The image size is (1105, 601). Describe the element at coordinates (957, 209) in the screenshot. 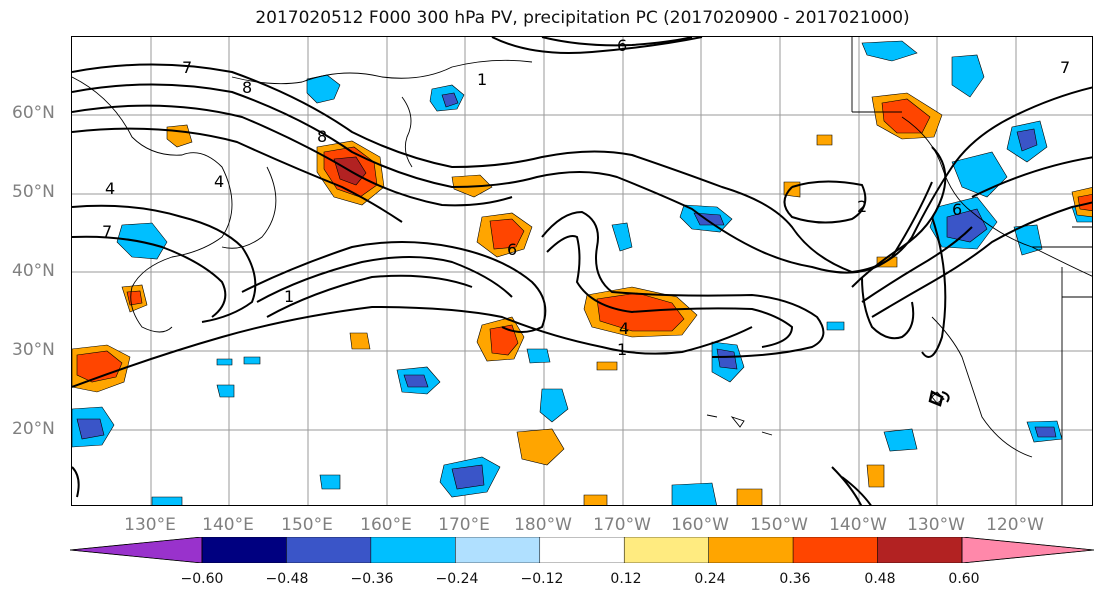

I see `contour-label-6-east: 6` at that location.